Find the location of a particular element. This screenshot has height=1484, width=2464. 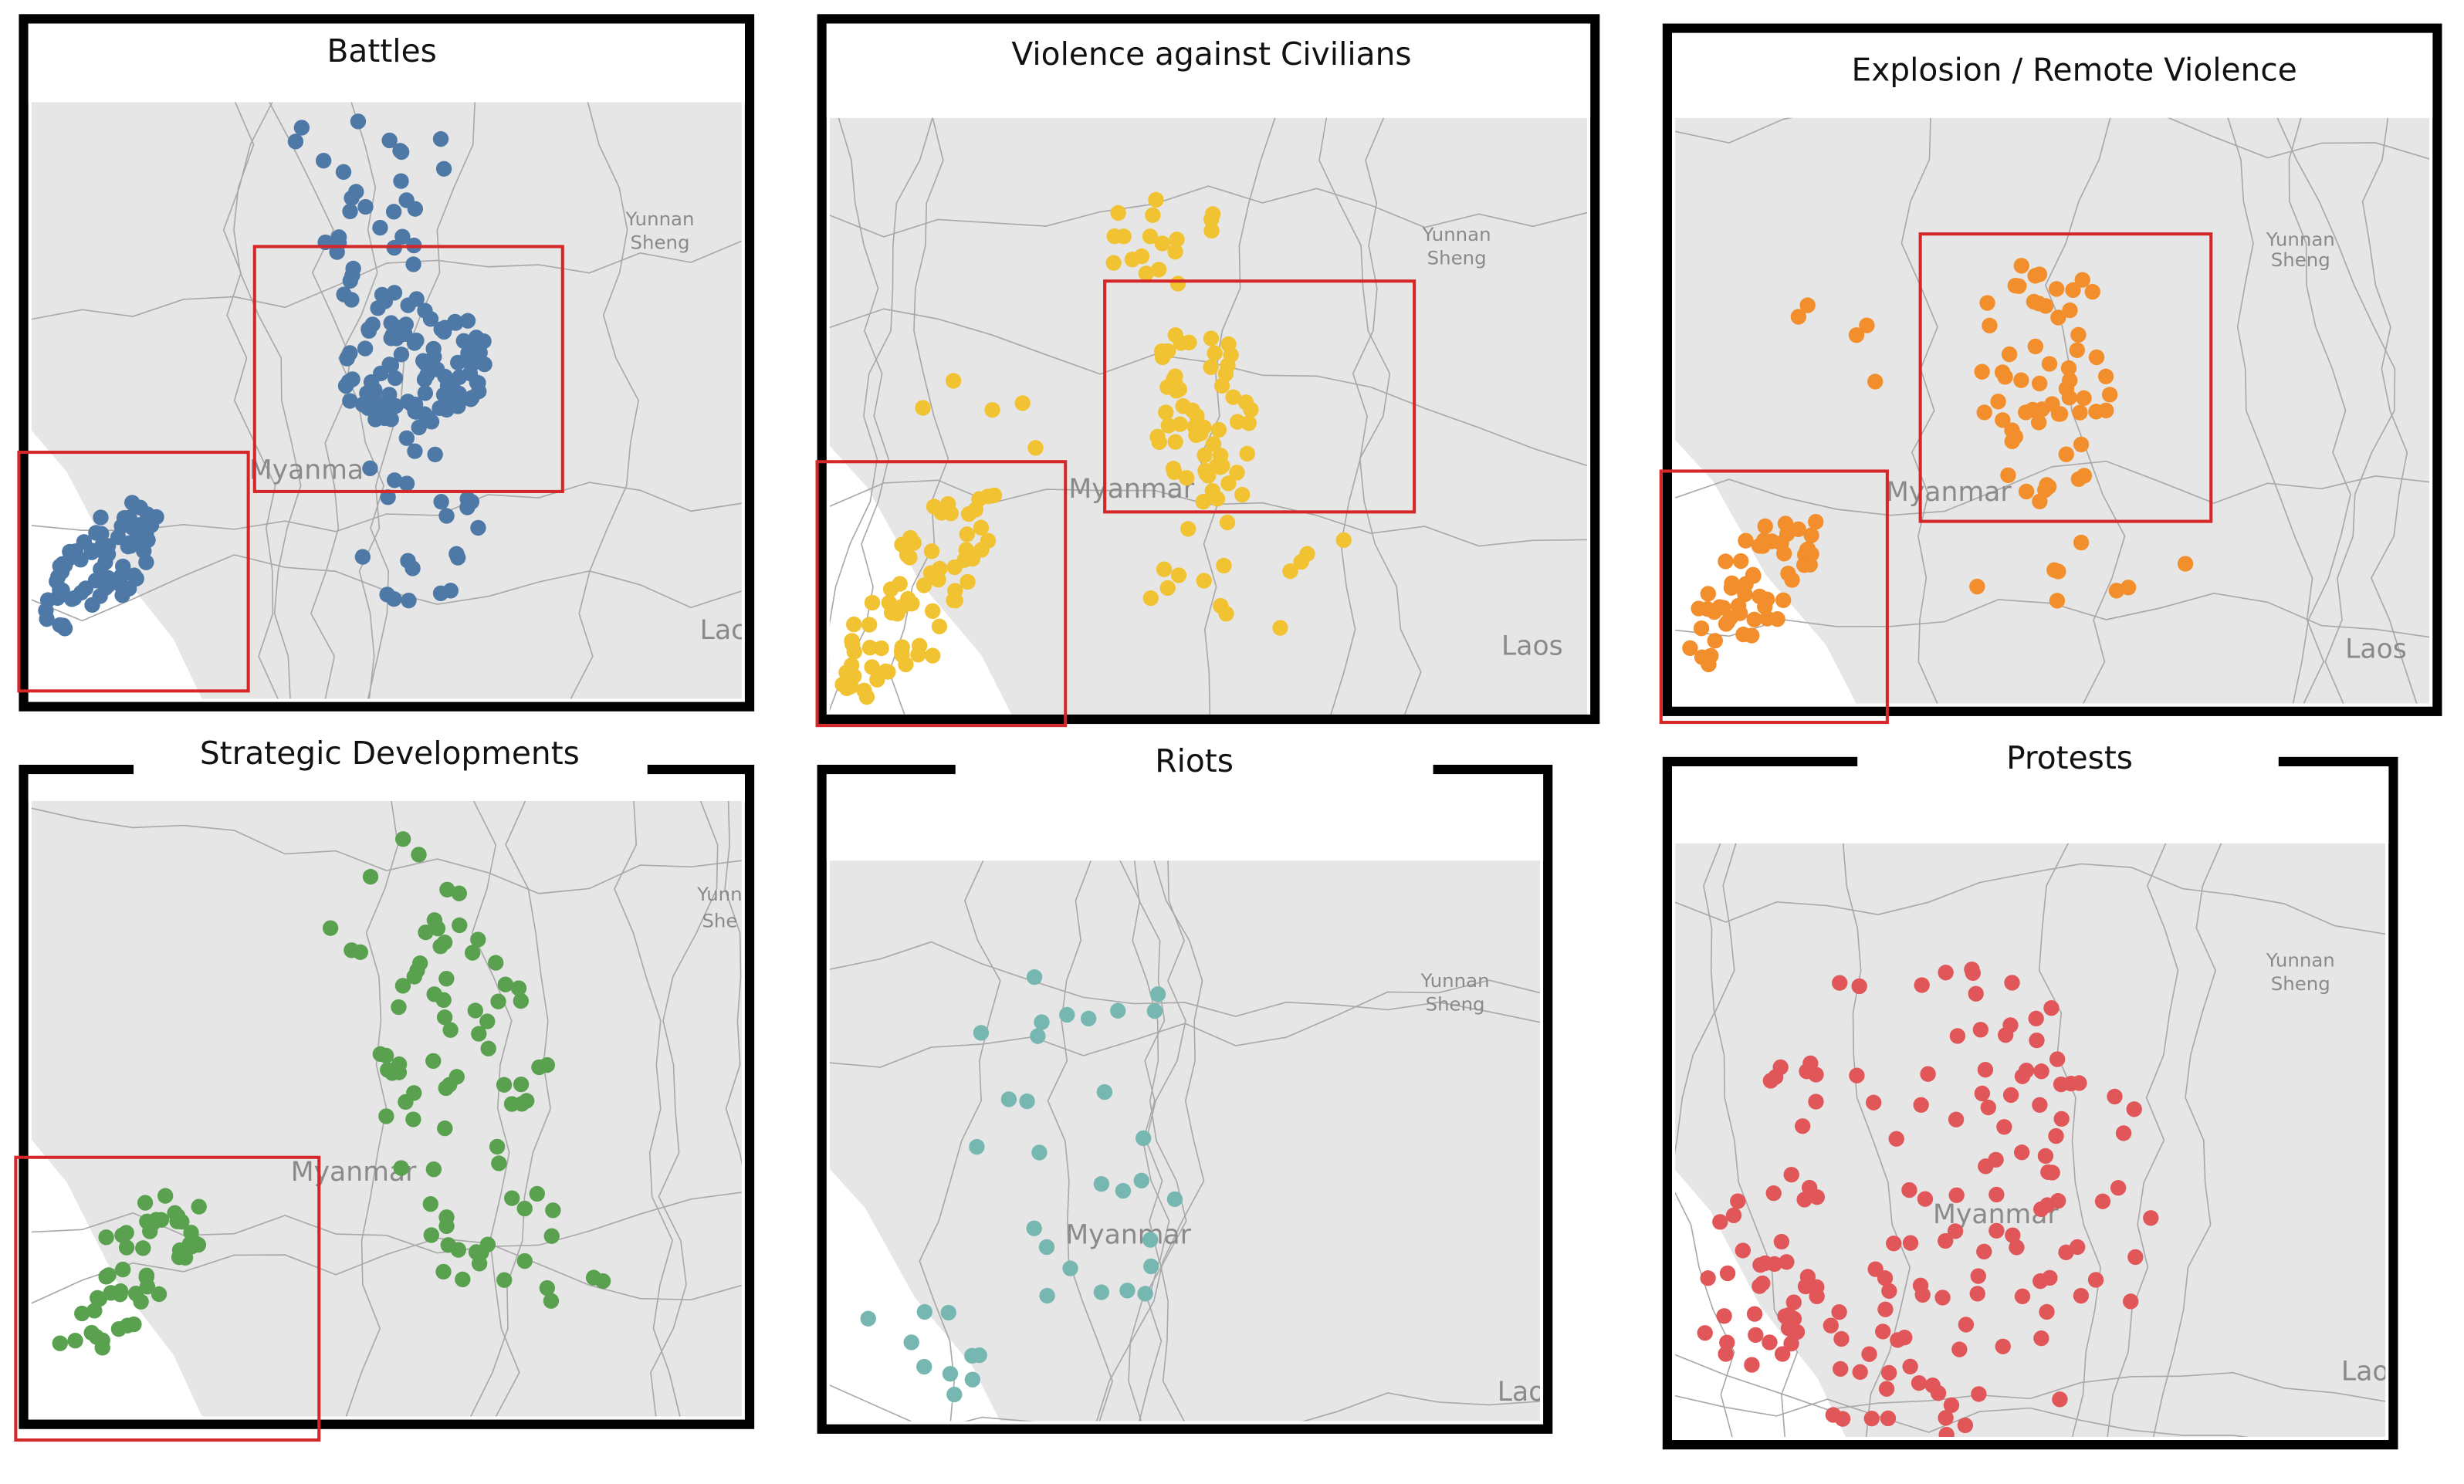

title-bar is located at coordinates (2030, 804).